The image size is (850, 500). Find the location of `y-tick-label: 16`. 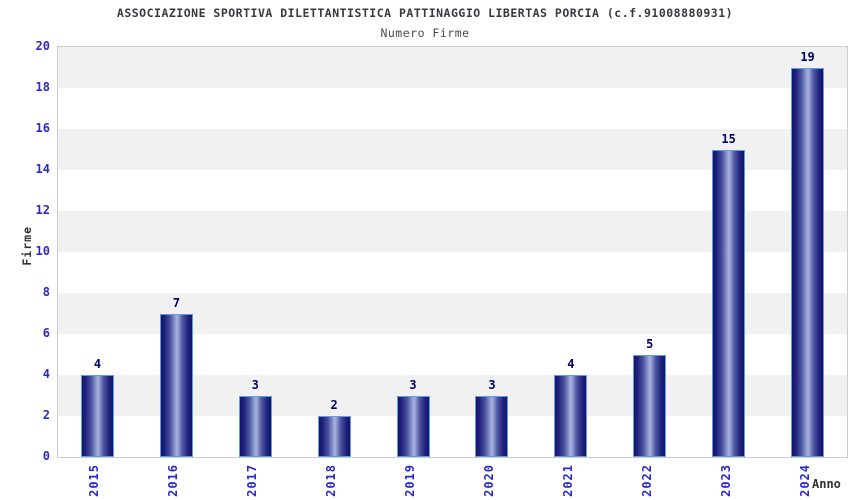

y-tick-label: 16 is located at coordinates (42, 128).